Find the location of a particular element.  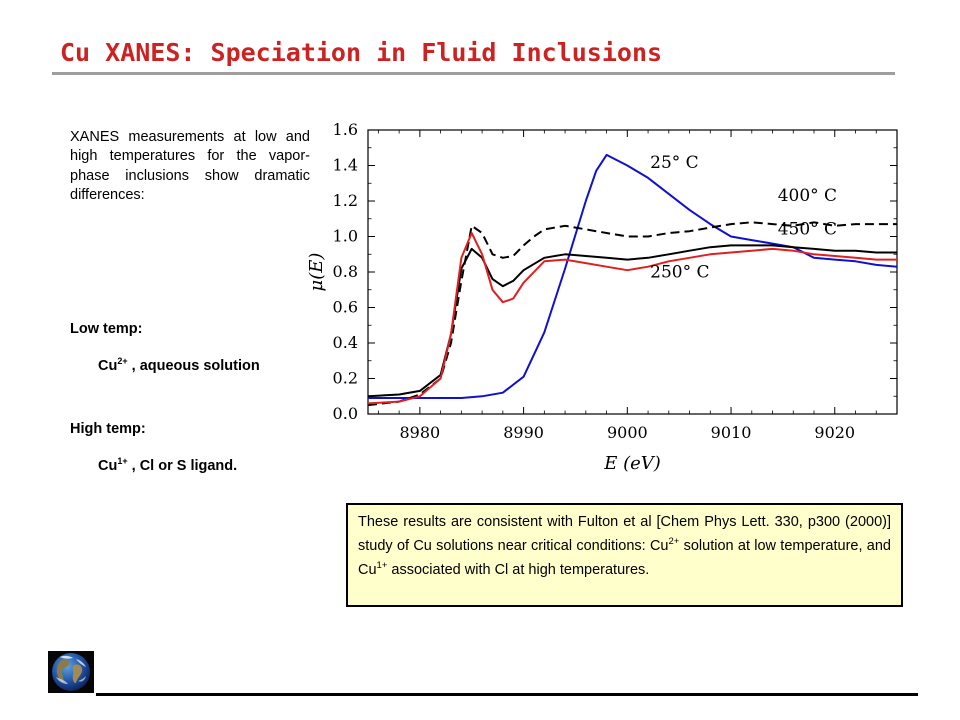

y-tick-label: 0.2 is located at coordinates (345, 378).